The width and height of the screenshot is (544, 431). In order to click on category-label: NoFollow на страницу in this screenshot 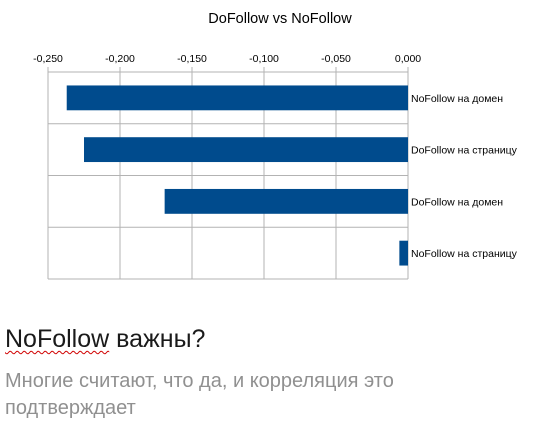, I will do `click(464, 254)`.